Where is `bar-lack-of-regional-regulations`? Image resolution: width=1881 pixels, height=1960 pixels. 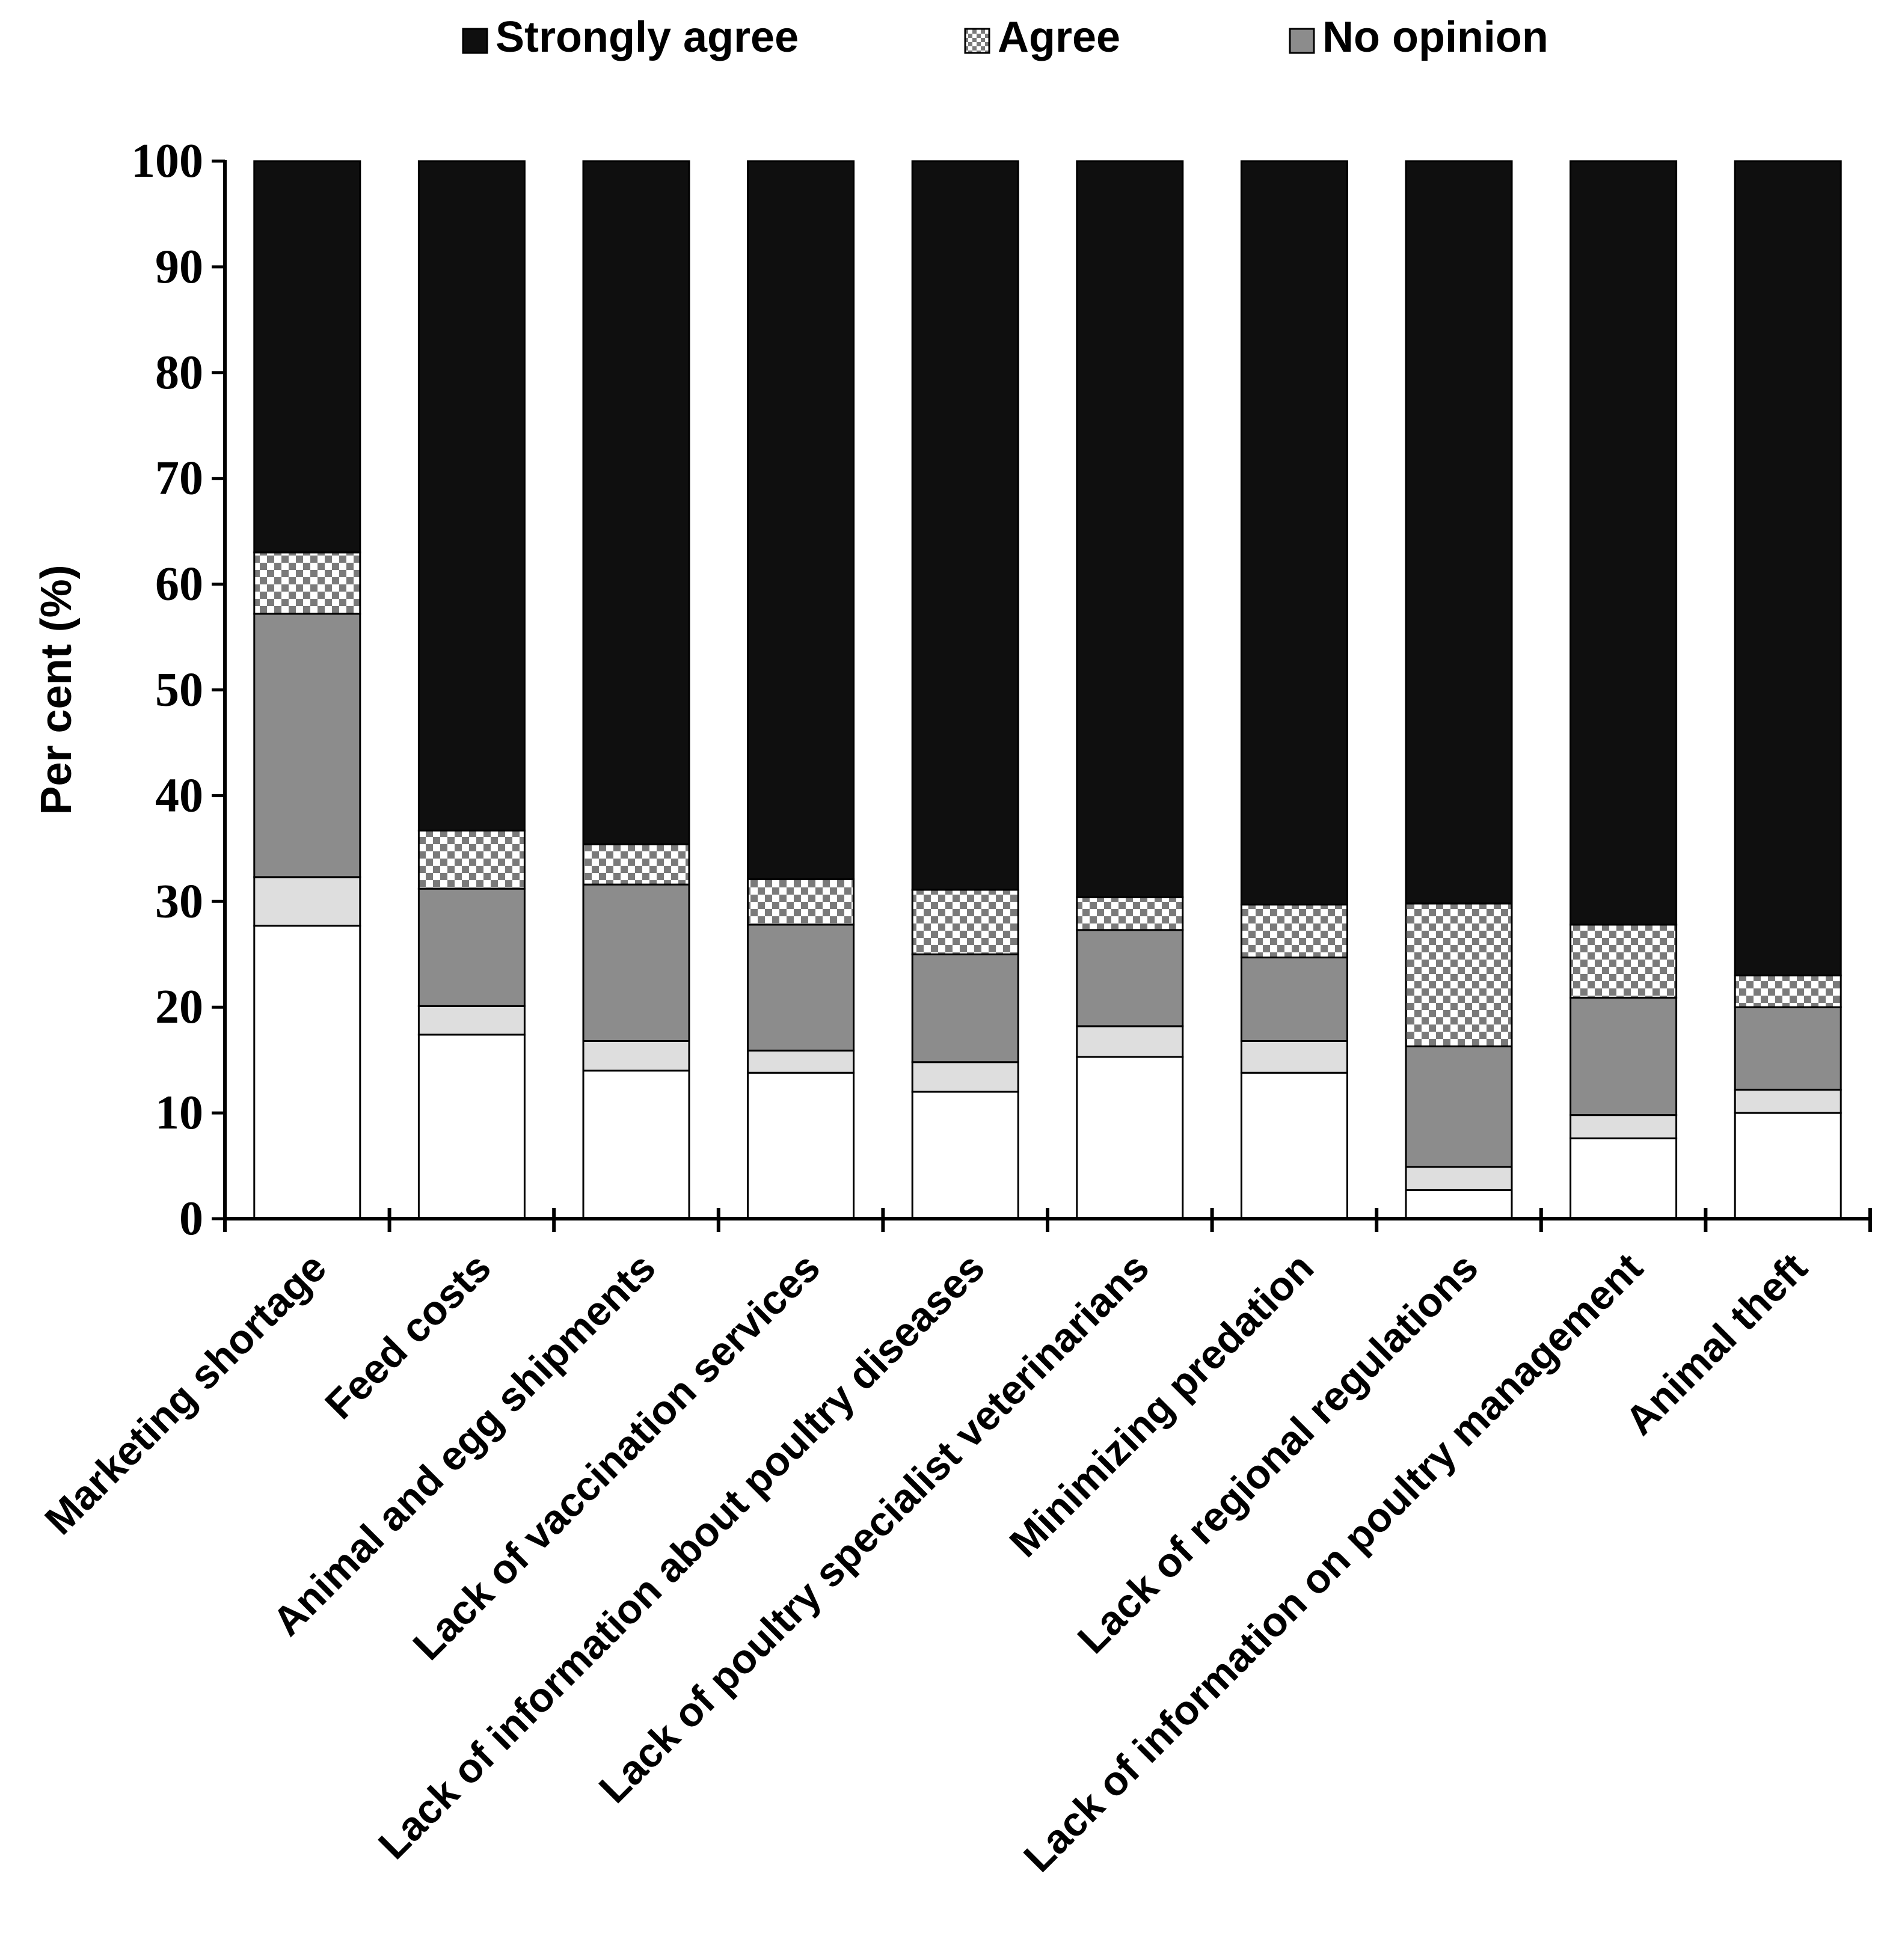 bar-lack-of-regional-regulations is located at coordinates (1459, 690).